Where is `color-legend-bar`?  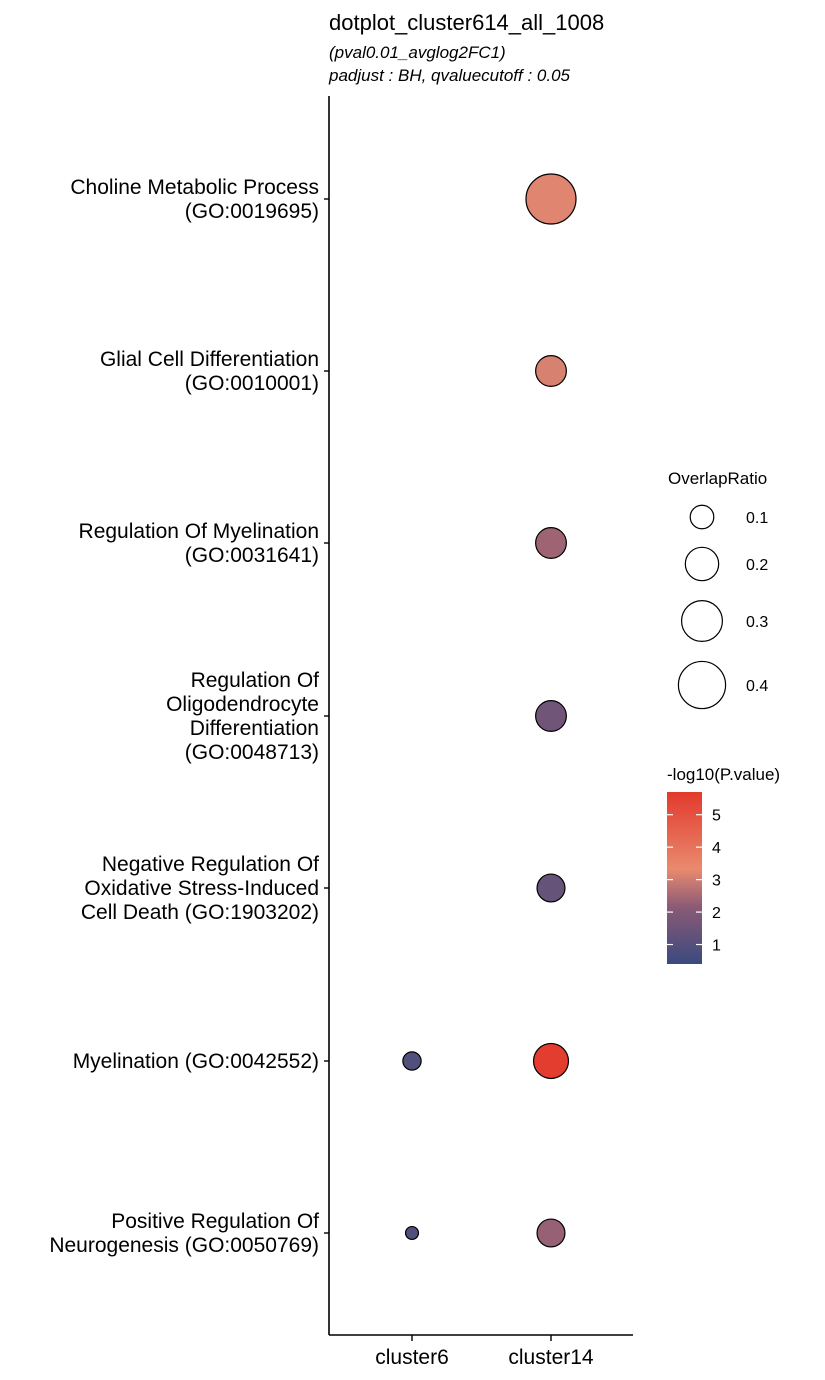 color-legend-bar is located at coordinates (684, 878).